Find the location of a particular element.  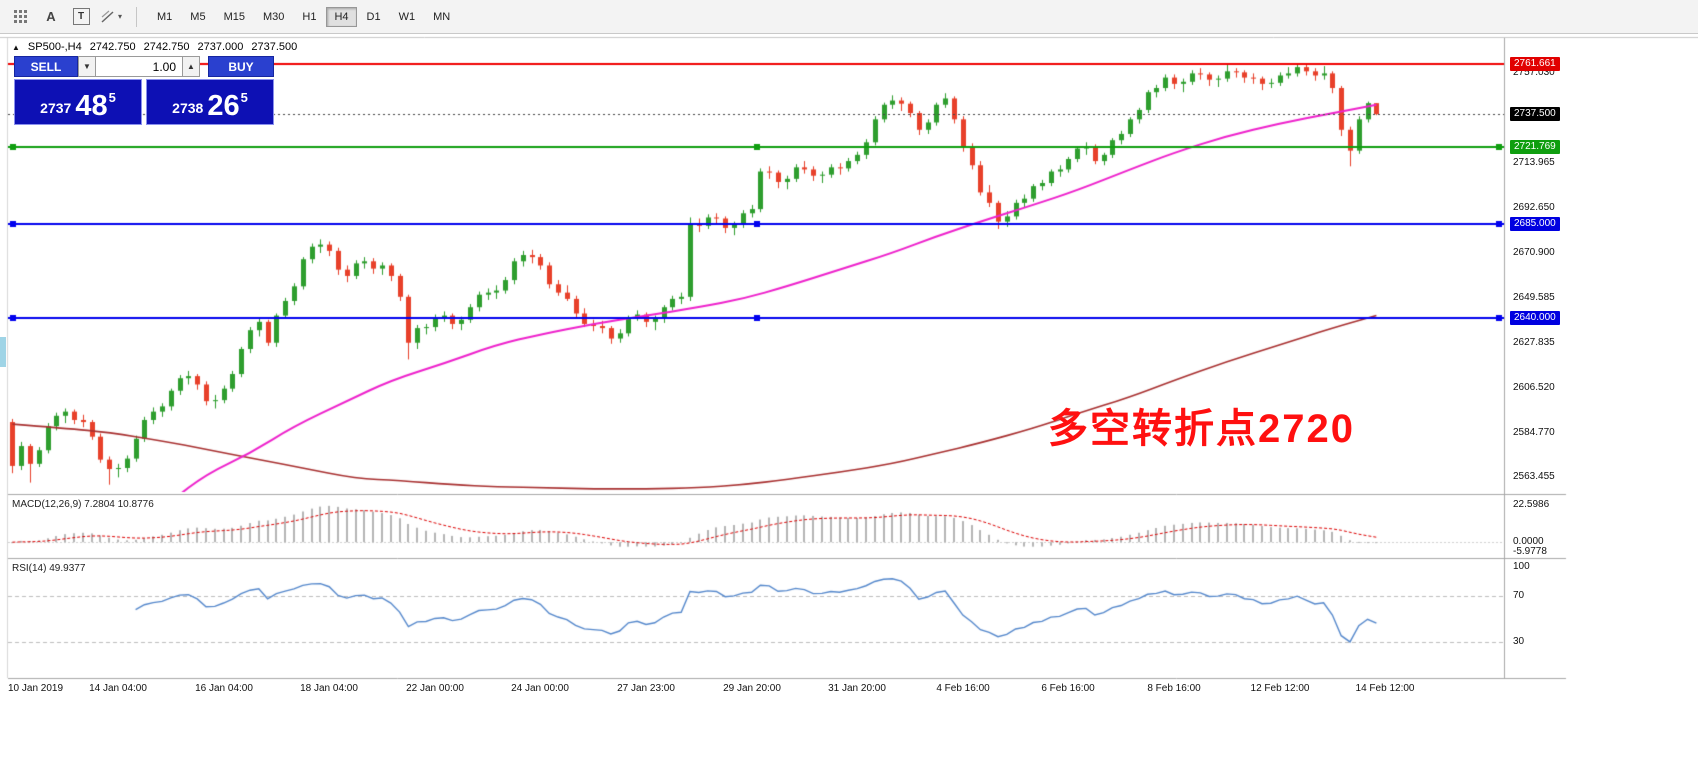

time-tick: 16 Jan 04:00 is located at coordinates (224, 688).